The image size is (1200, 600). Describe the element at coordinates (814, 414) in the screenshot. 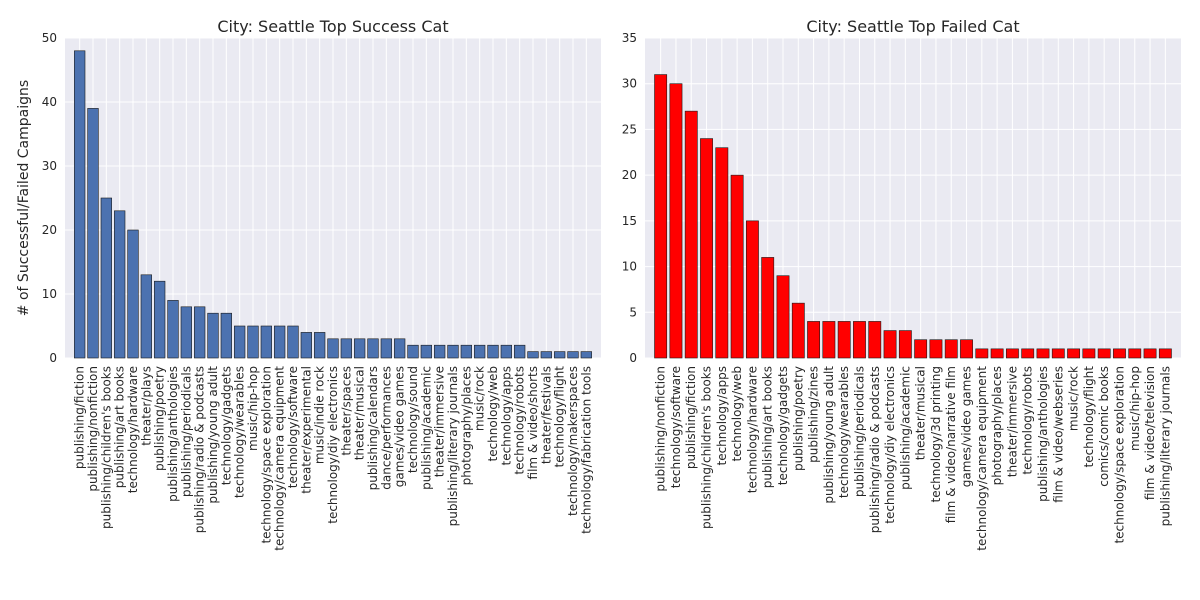

I see `x-tick-label: publishing/zines` at that location.